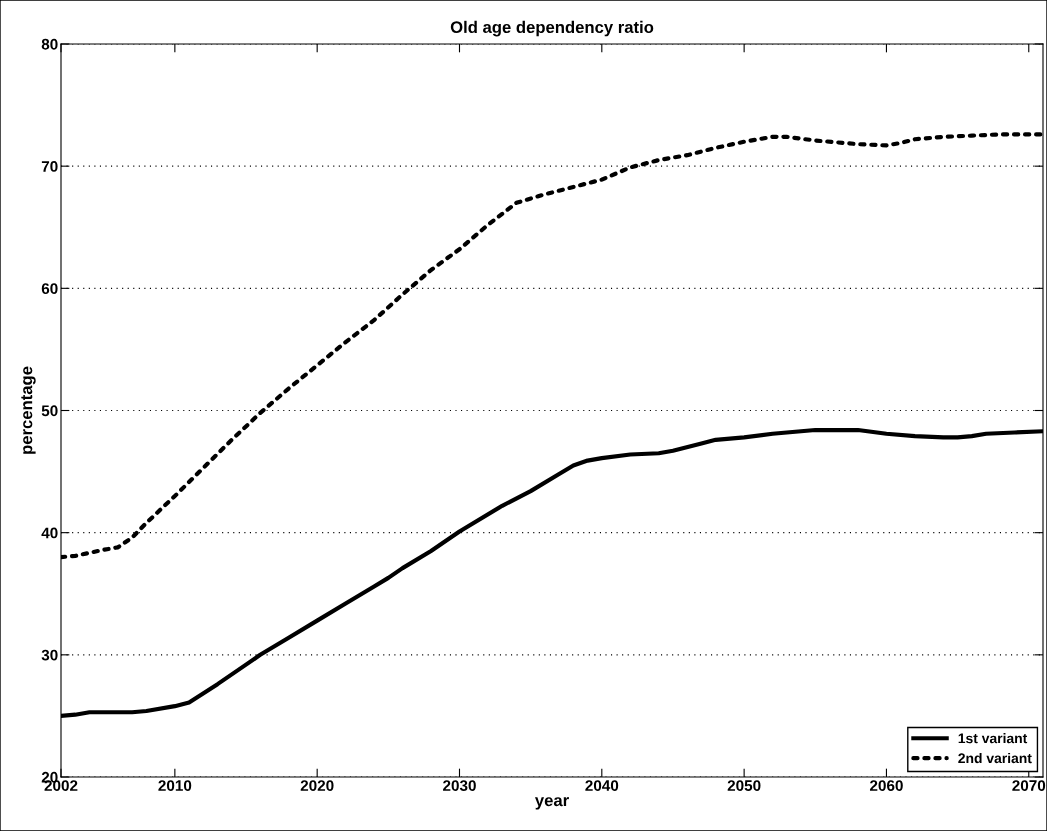  What do you see at coordinates (552, 28) in the screenshot?
I see `chart-title: Old age dependency ratio` at bounding box center [552, 28].